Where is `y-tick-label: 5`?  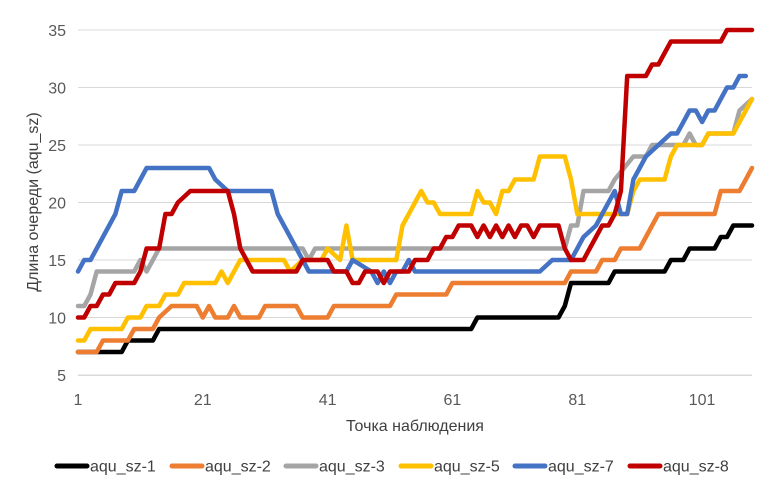 y-tick-label: 5 is located at coordinates (61, 376).